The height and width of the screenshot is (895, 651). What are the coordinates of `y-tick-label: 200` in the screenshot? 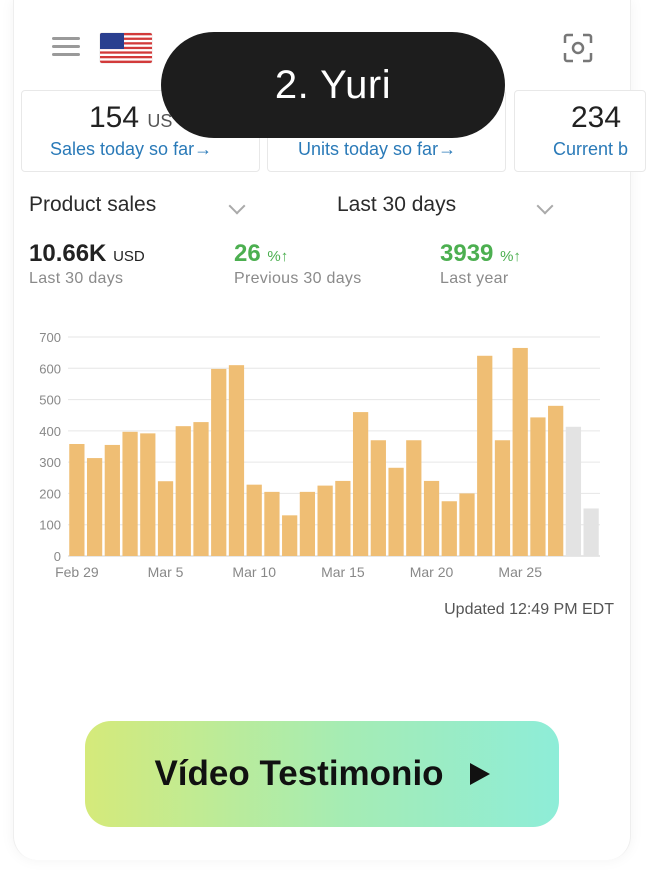 It's located at (50, 493).